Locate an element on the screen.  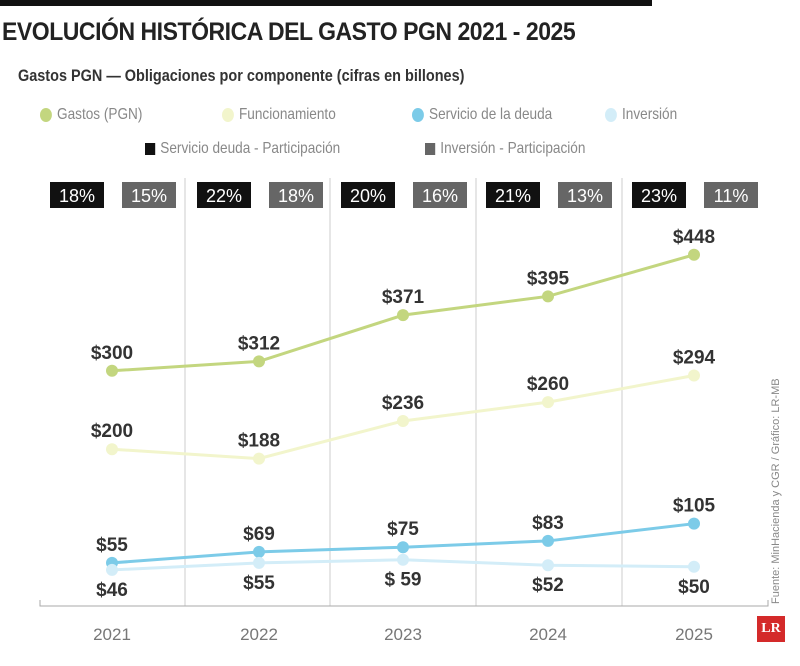
legend-label: Inversión - Participación is located at coordinates (513, 148).